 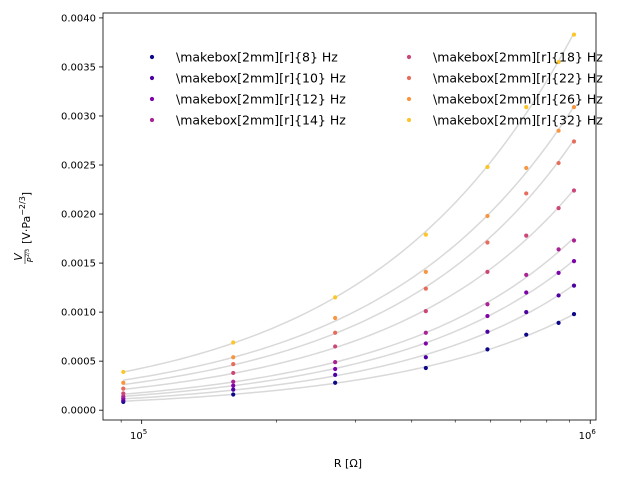 What do you see at coordinates (348, 463) in the screenshot?
I see `x-axis-label: R [Ω]` at bounding box center [348, 463].